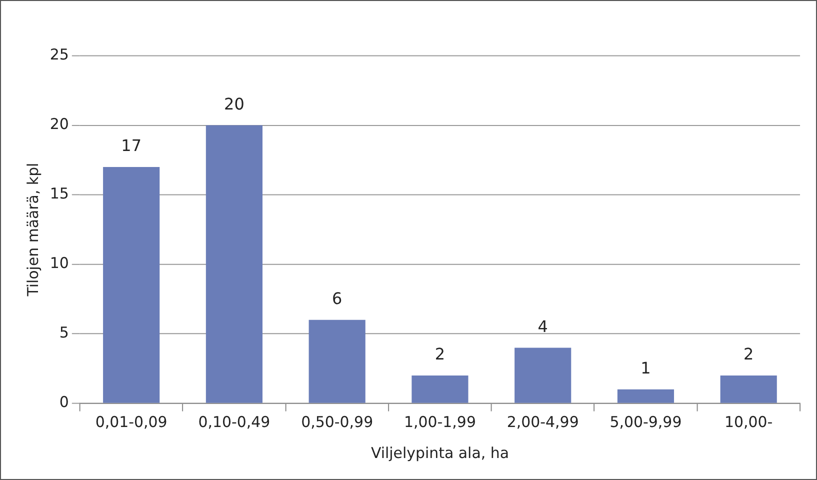 This screenshot has width=817, height=480. I want to click on y-tick-label: 5, so click(64, 333).